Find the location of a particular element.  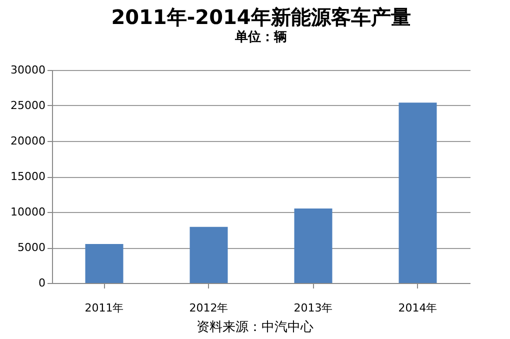

x-tick-label: 2011年 is located at coordinates (104, 308).